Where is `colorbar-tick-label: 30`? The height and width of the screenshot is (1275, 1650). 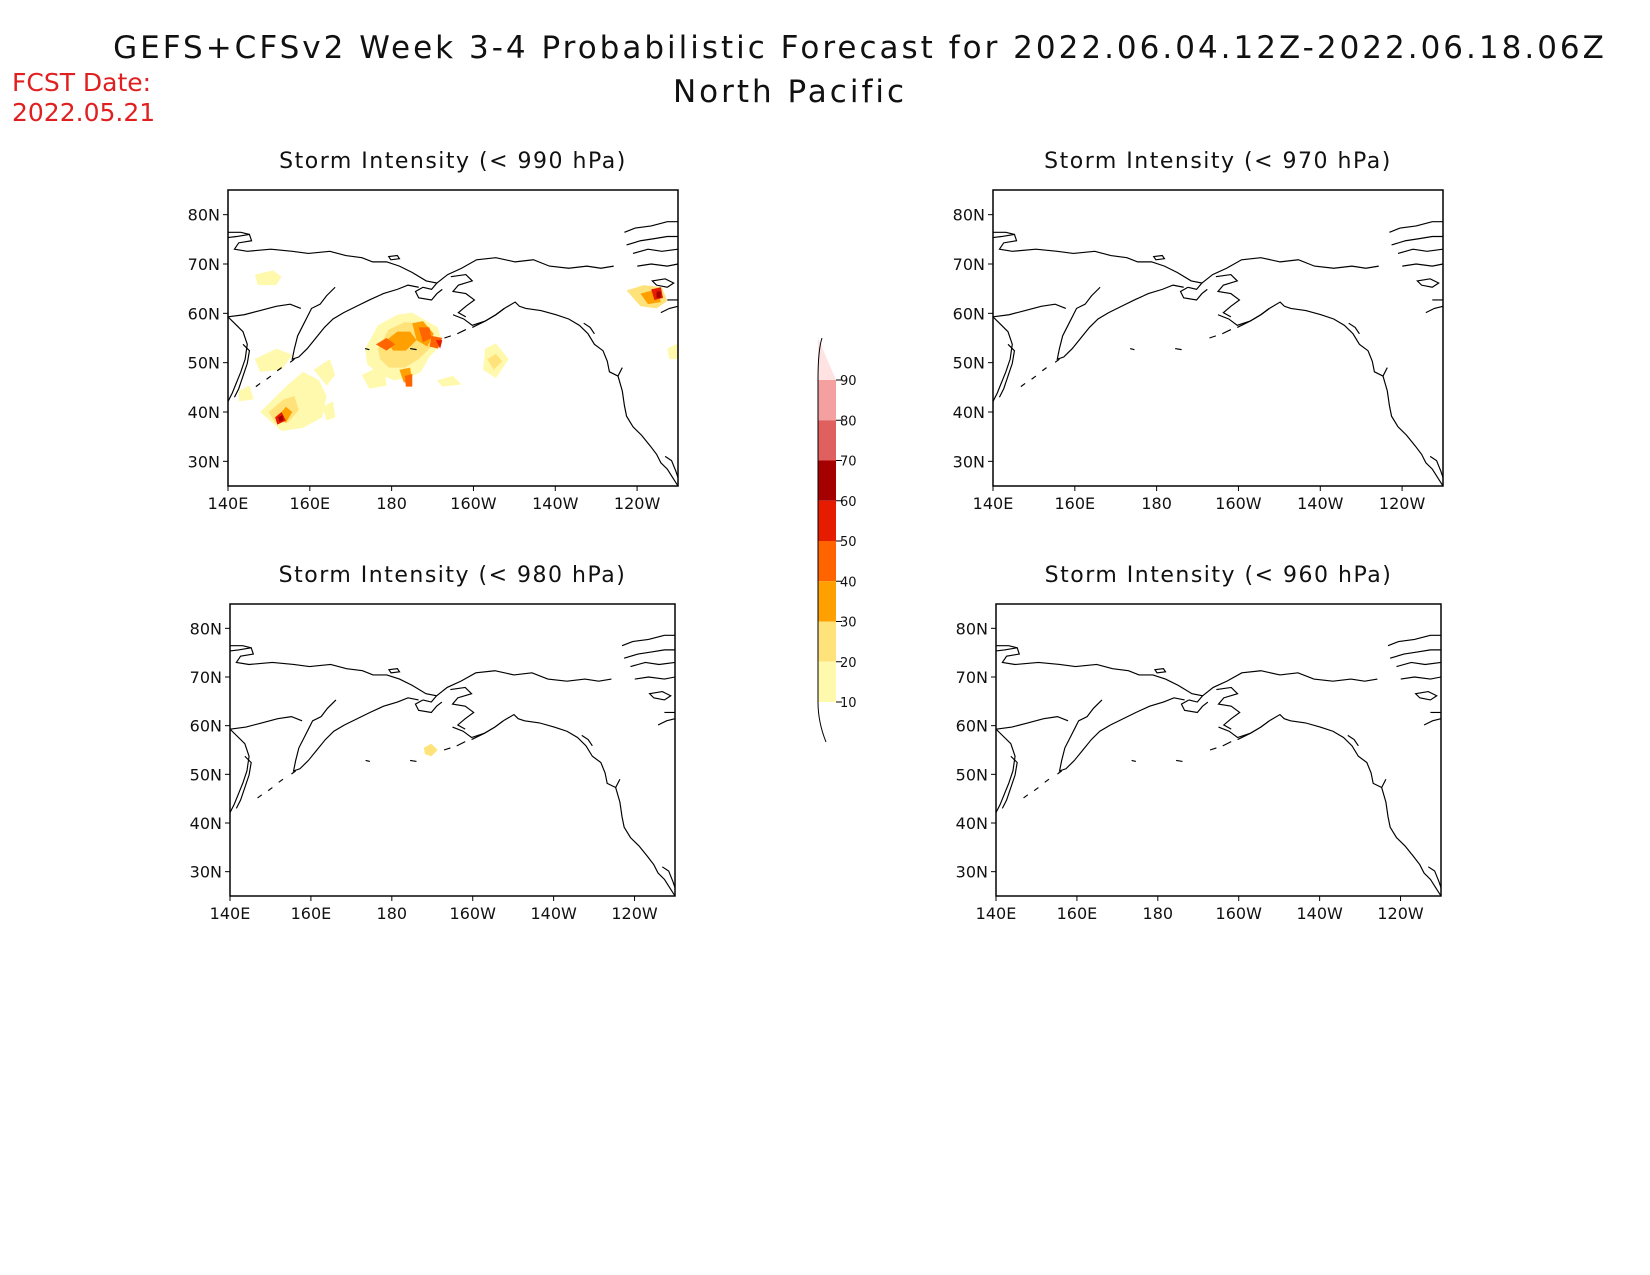 colorbar-tick-label: 30 is located at coordinates (848, 623).